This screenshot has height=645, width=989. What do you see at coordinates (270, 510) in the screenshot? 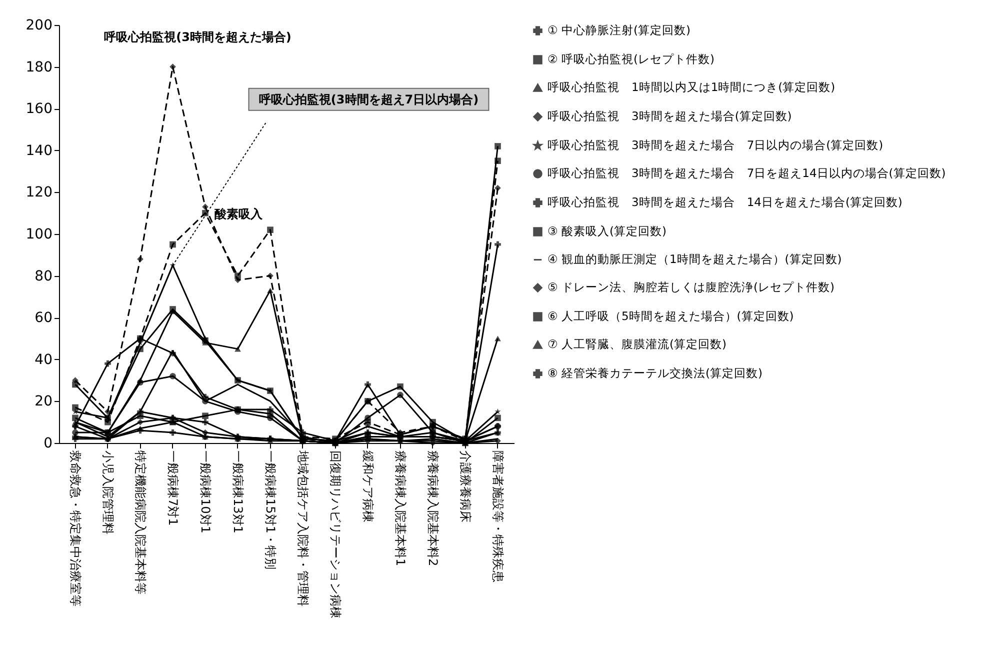
I see `x-tick-label: 一般病棟15対1・特別` at bounding box center [270, 510].